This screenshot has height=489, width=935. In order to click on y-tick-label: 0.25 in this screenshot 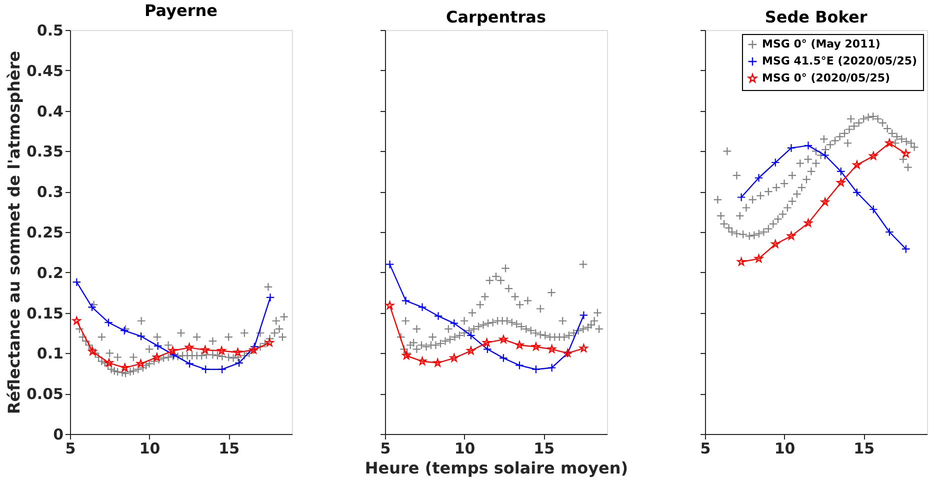, I will do `click(45, 233)`.